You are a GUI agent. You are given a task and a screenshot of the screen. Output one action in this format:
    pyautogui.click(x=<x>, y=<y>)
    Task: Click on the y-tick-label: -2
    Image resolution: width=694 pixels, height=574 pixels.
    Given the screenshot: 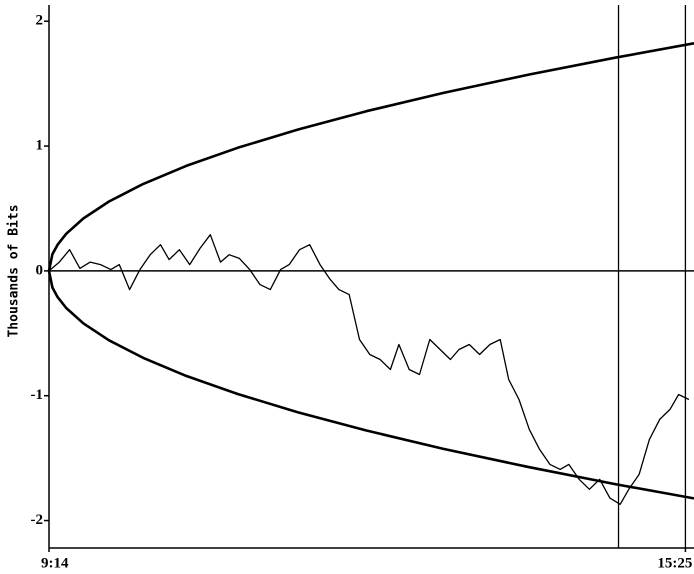 What is the action you would take?
    pyautogui.click(x=37, y=520)
    